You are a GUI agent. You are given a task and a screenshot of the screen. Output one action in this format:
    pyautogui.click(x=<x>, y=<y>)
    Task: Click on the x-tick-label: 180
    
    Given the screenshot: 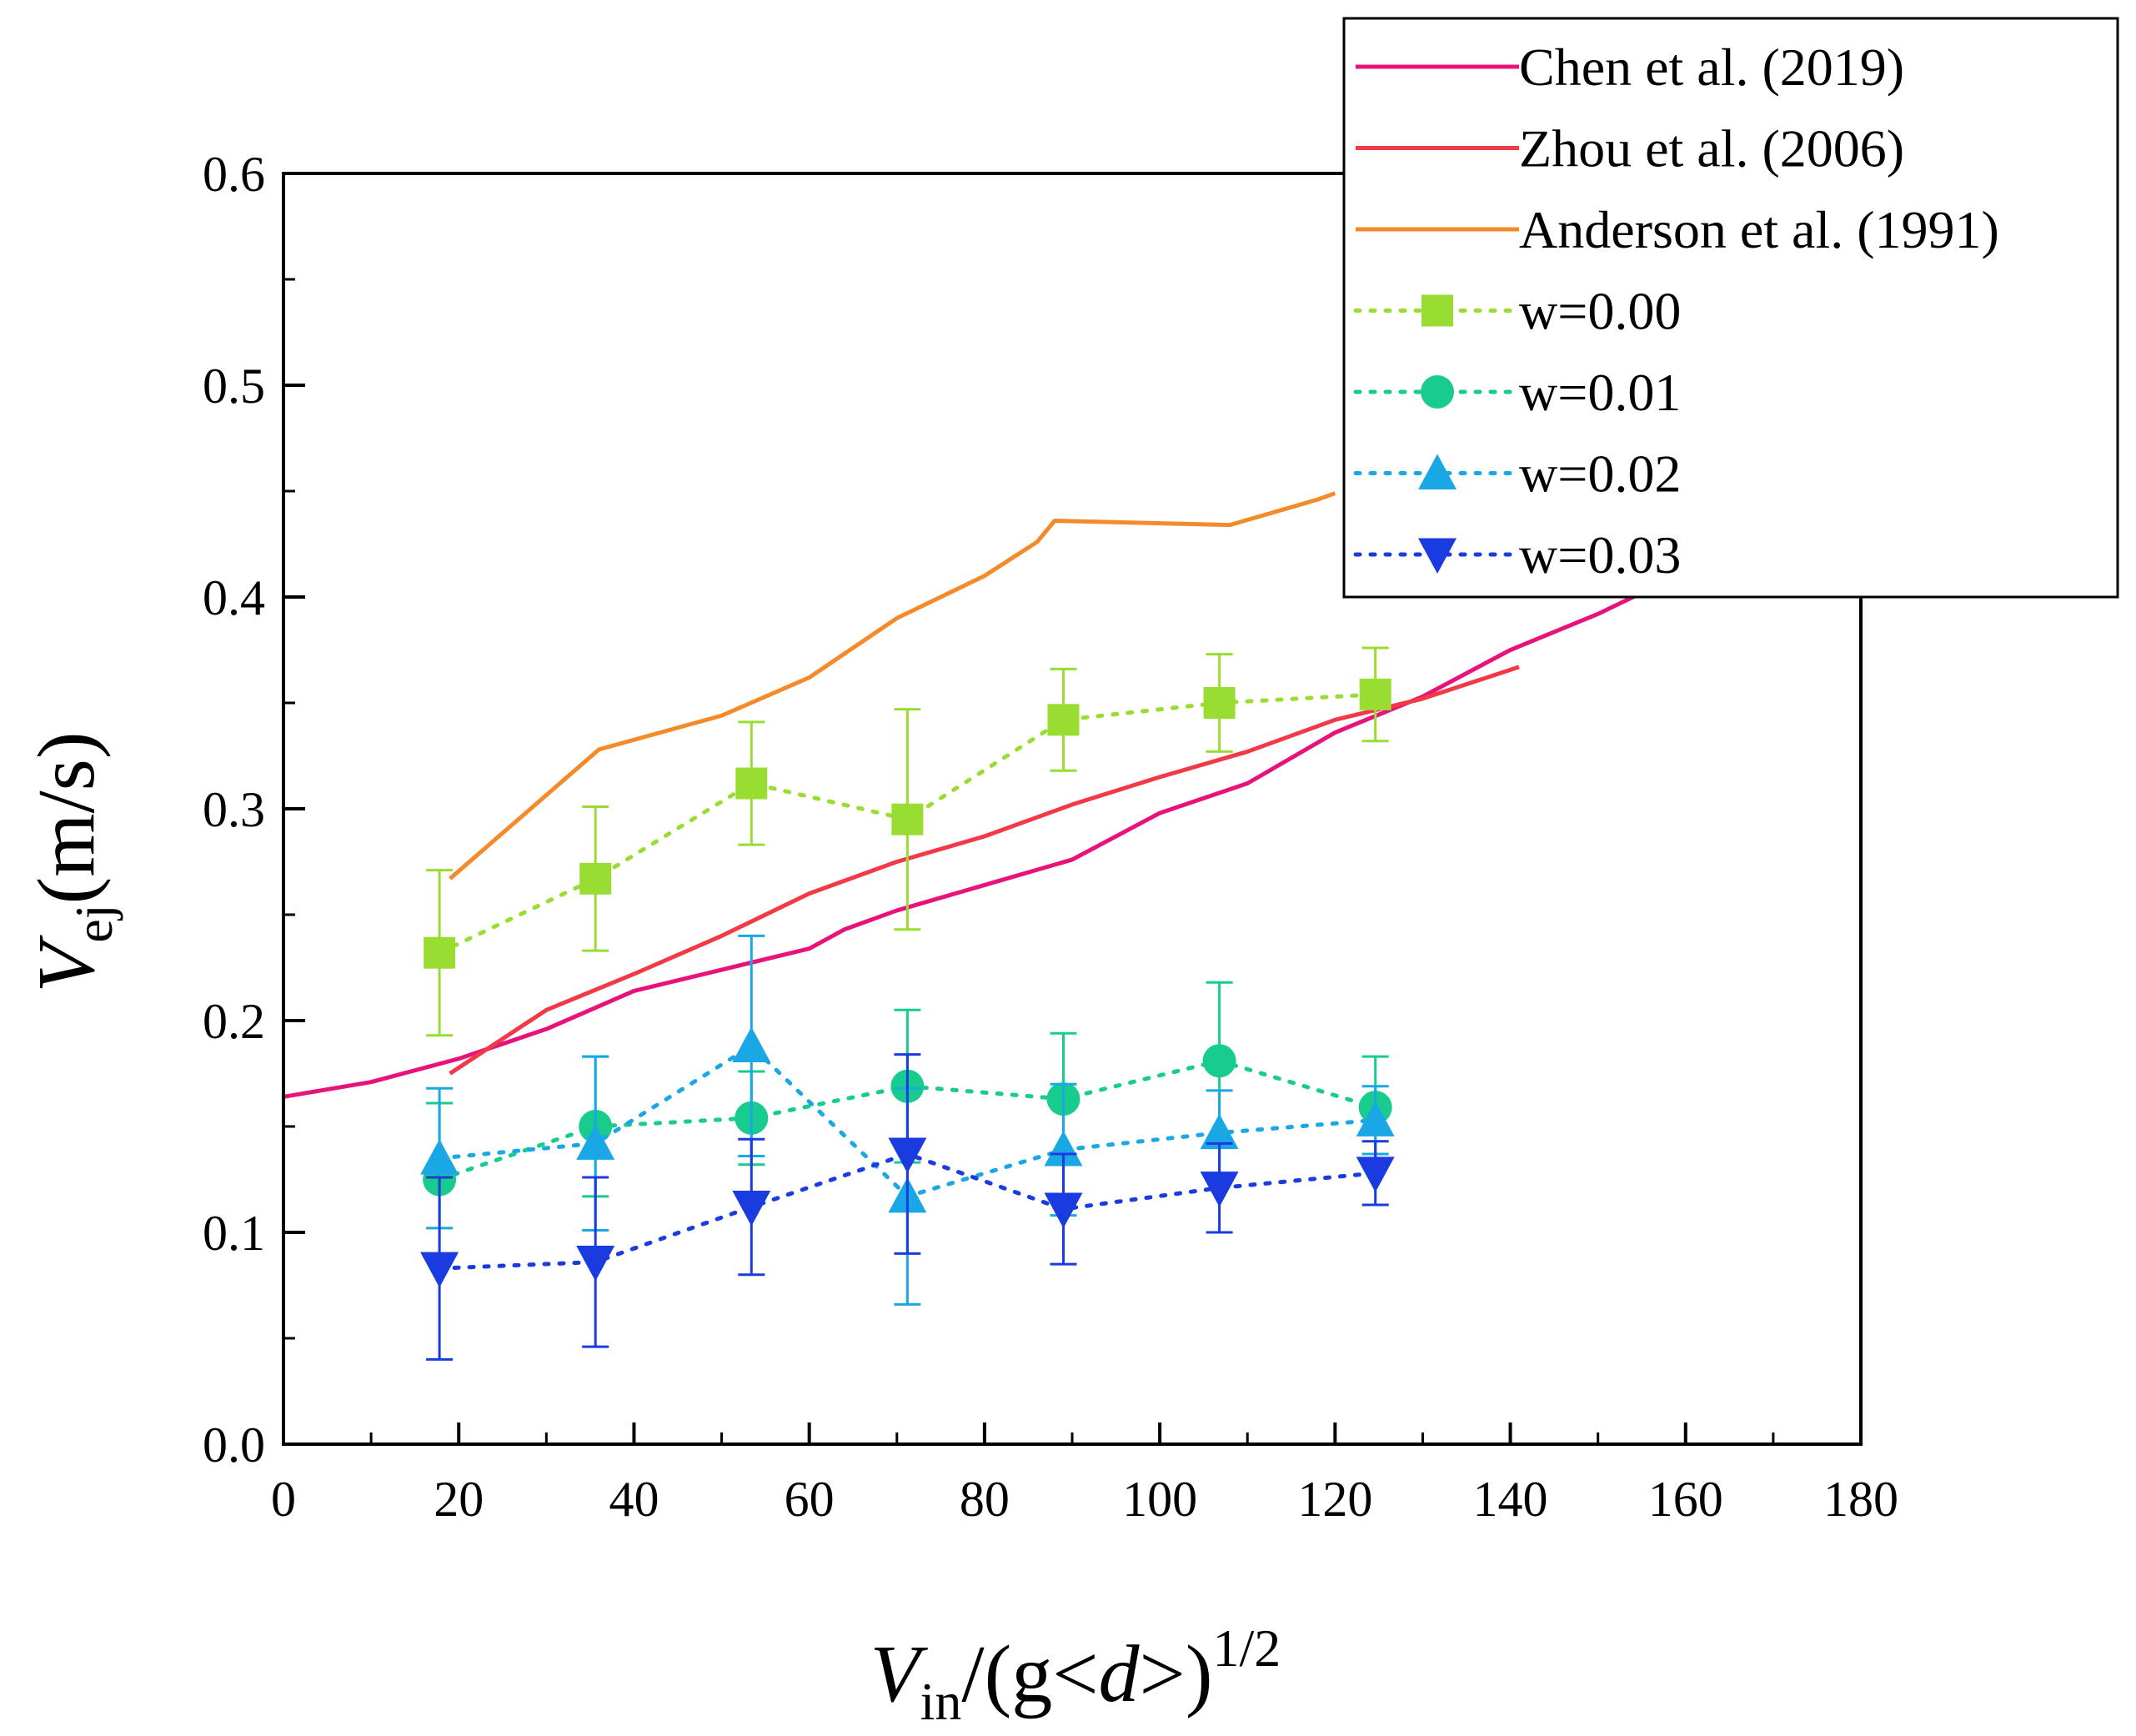 What is the action you would take?
    pyautogui.click(x=1860, y=1500)
    